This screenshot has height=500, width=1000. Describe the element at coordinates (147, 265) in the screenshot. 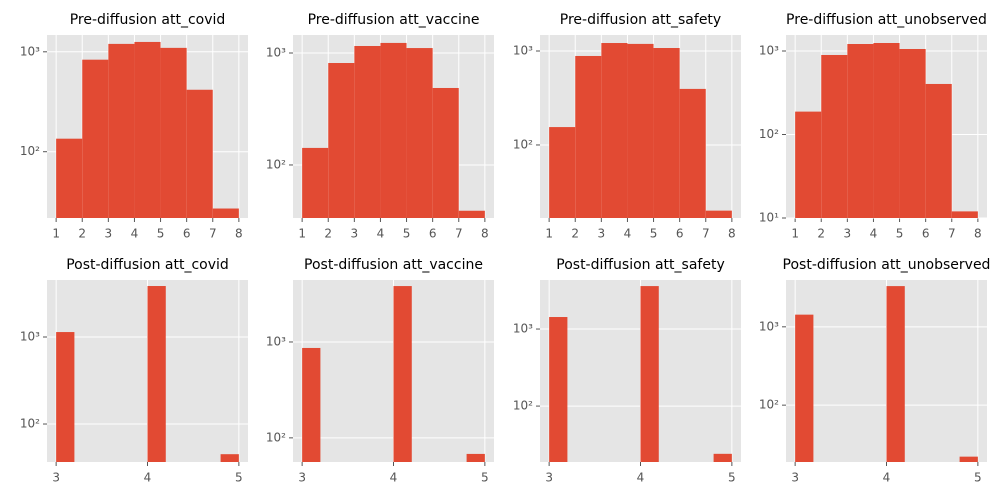

I see `subplot-title: Post-diffusion att_covid` at that location.